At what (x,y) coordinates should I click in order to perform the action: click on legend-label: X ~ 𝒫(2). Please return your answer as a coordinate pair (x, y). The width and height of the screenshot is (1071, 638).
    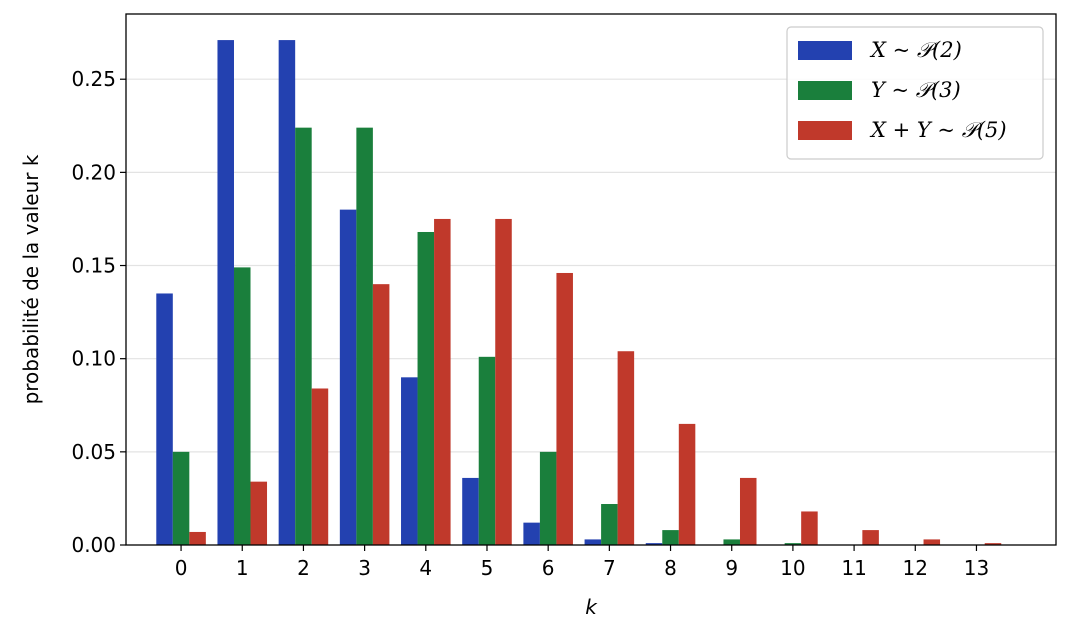
    Looking at the image, I should click on (915, 50).